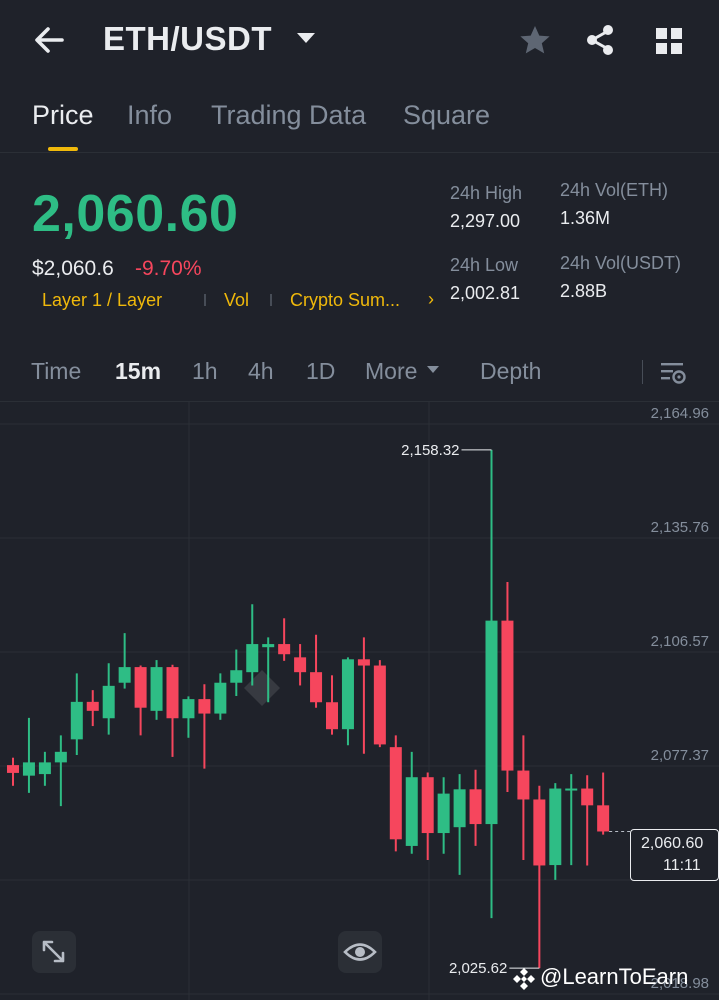 The height and width of the screenshot is (1000, 719). What do you see at coordinates (73, 268) in the screenshot?
I see `usd-price: $2,060.6` at bounding box center [73, 268].